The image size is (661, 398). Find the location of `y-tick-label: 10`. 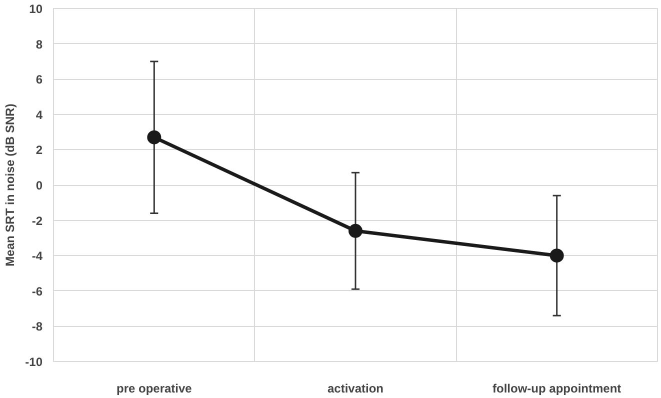

y-tick-label: 10 is located at coordinates (36, 9).